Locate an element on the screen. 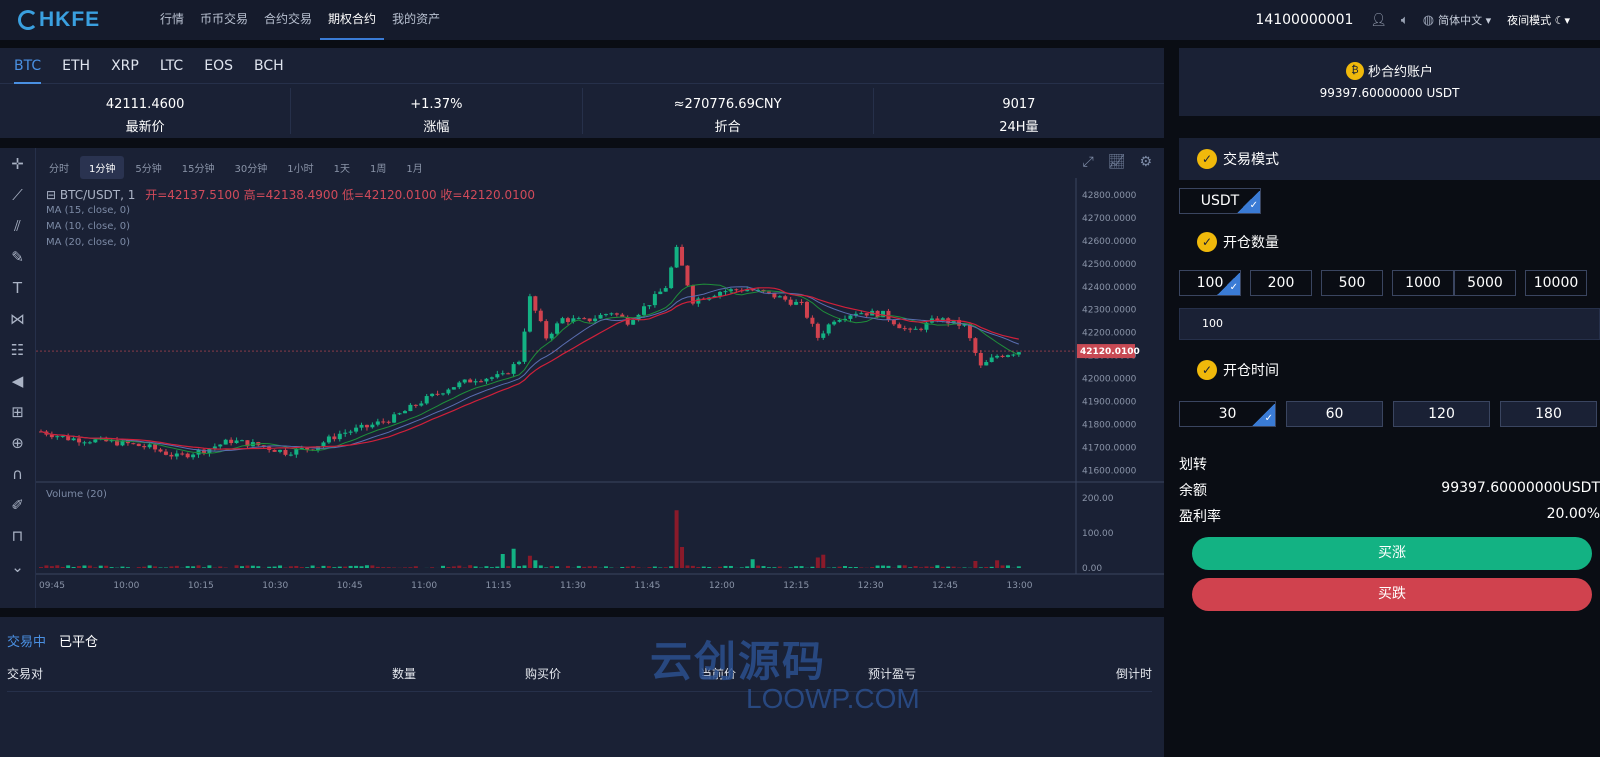 The image size is (1600, 757). pattern-icon: ⋈ is located at coordinates (17, 318).